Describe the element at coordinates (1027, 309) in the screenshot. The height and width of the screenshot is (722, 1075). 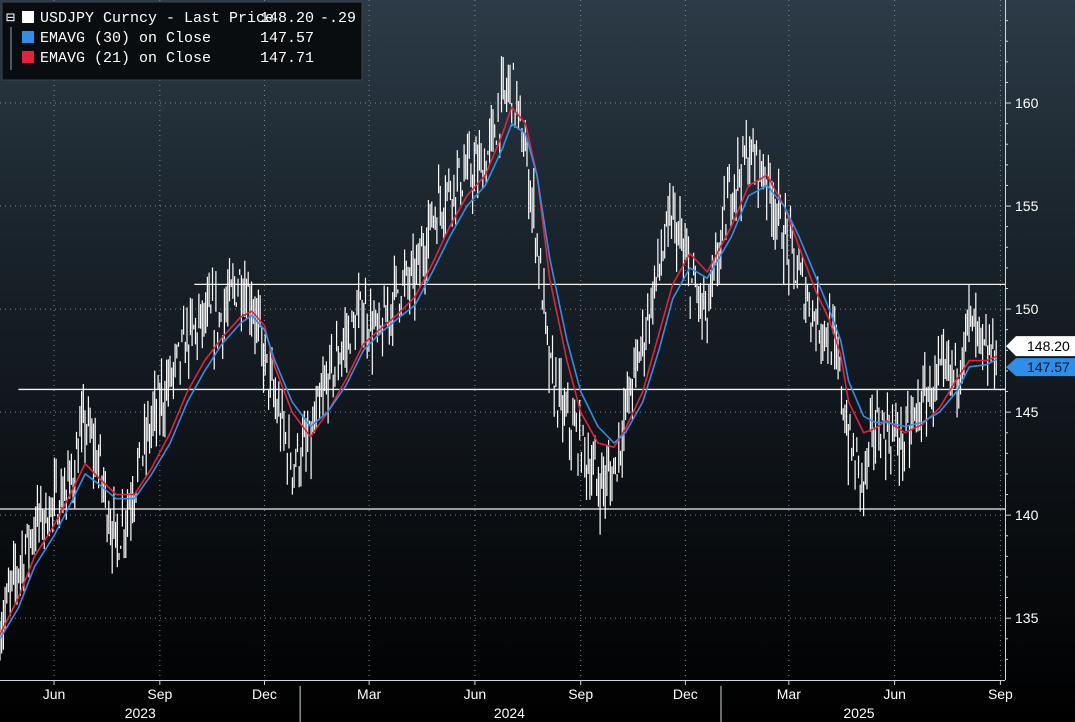
I see `y-tick-label: 150` at that location.